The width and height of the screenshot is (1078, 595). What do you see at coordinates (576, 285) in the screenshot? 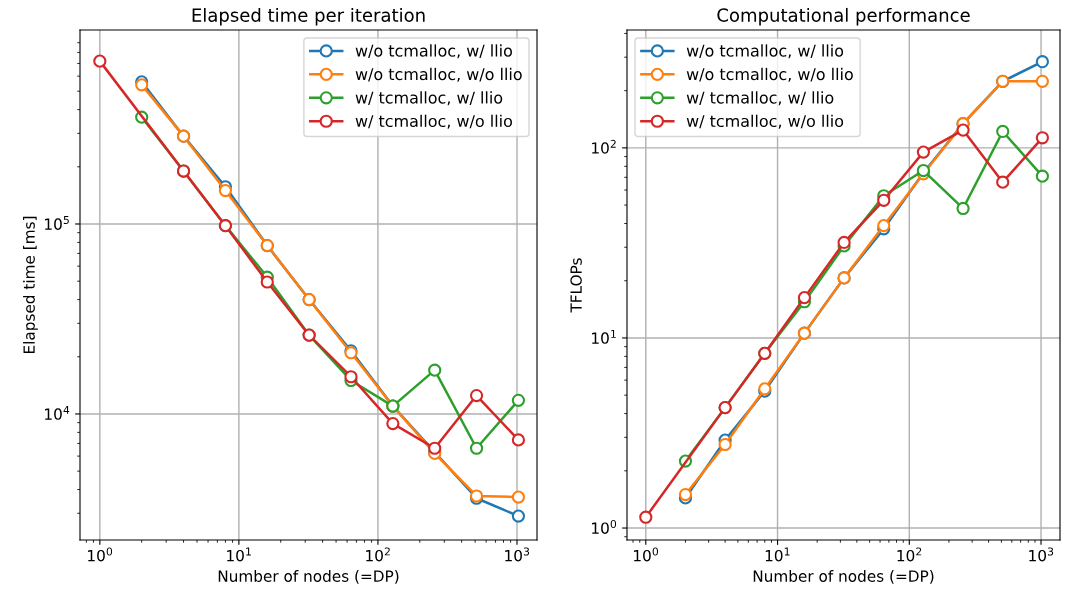
I see `y-axis-title: TFLOPs` at bounding box center [576, 285].